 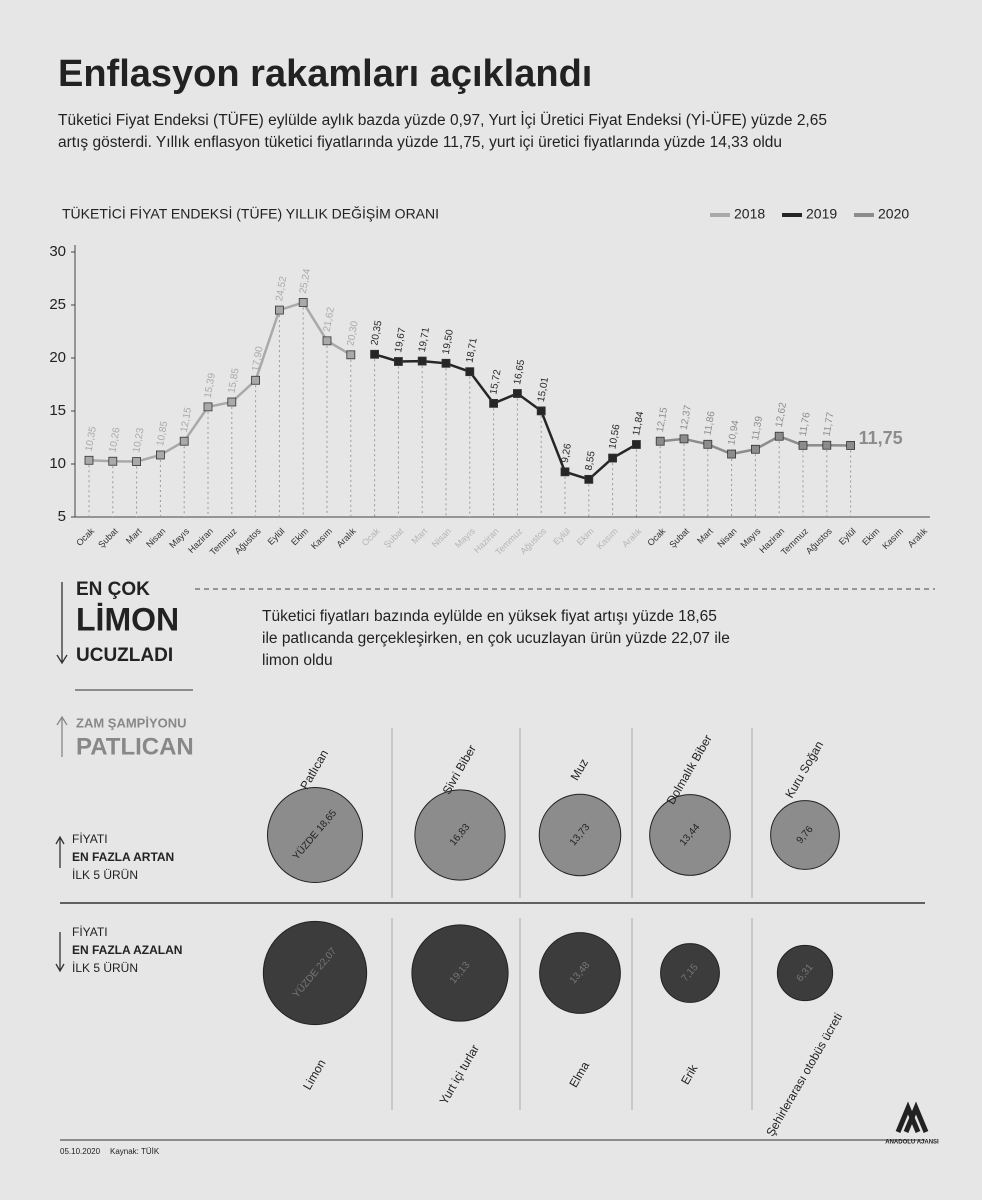 What do you see at coordinates (733, 432) in the screenshot?
I see `value-label: 10,94` at bounding box center [733, 432].